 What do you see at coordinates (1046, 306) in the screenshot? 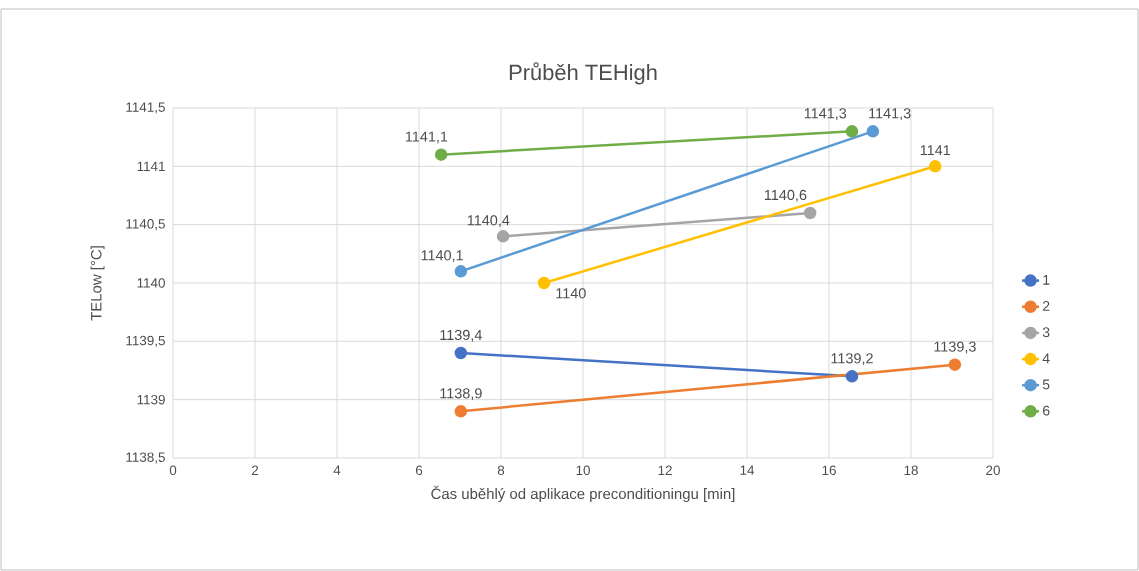
I see `legend-label: 2` at bounding box center [1046, 306].